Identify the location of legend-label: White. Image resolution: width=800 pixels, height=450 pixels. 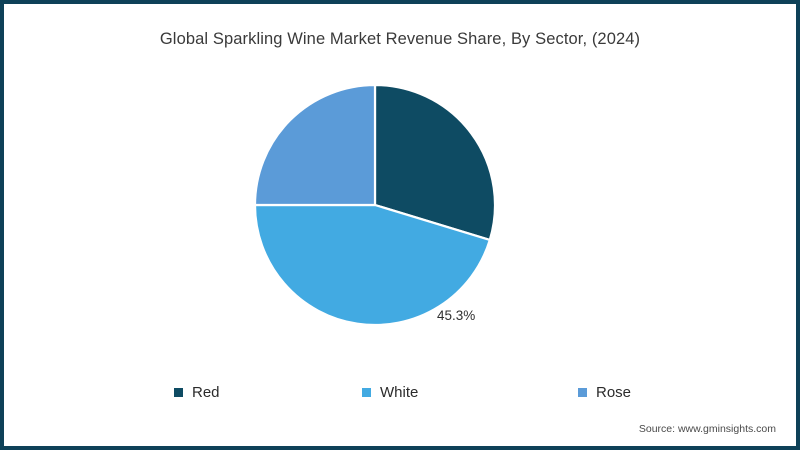
(399, 392).